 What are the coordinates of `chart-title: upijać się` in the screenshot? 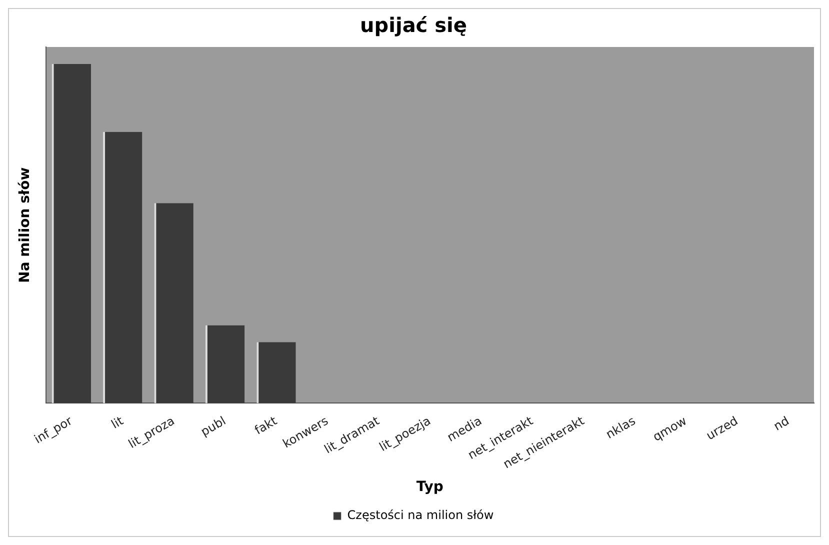 It's located at (413, 25).